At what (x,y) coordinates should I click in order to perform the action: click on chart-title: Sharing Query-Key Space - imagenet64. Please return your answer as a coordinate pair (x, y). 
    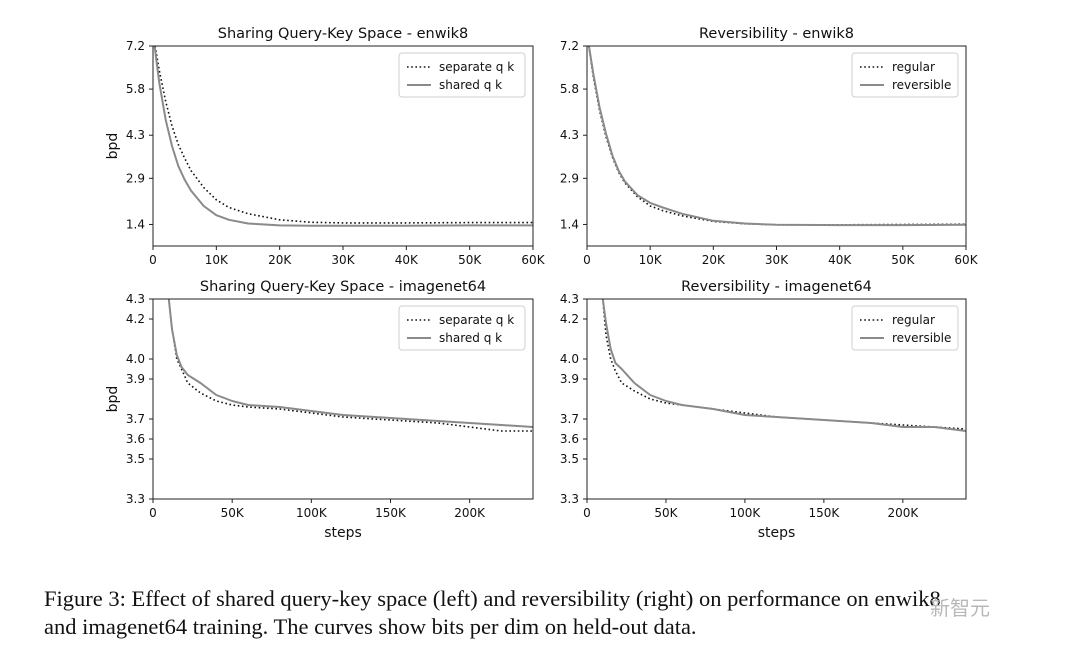
    Looking at the image, I should click on (343, 287).